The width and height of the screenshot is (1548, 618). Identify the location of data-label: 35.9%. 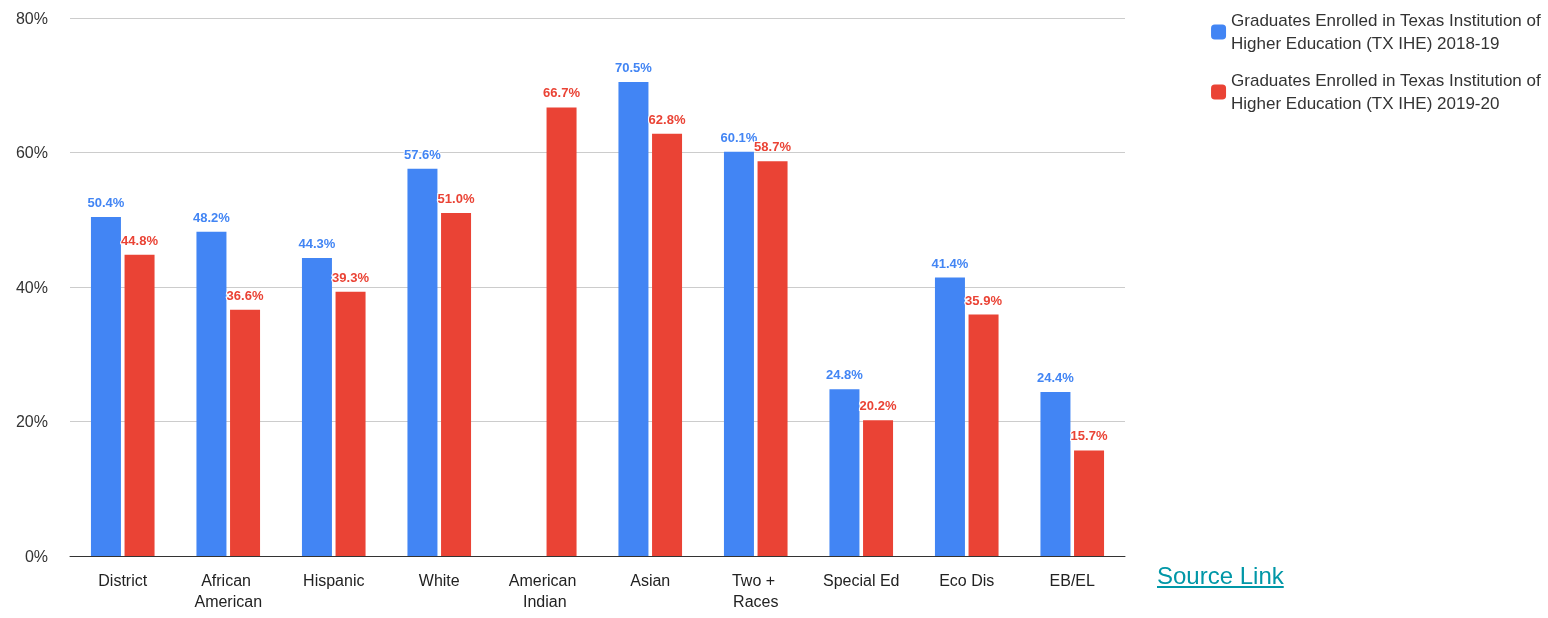
(984, 300).